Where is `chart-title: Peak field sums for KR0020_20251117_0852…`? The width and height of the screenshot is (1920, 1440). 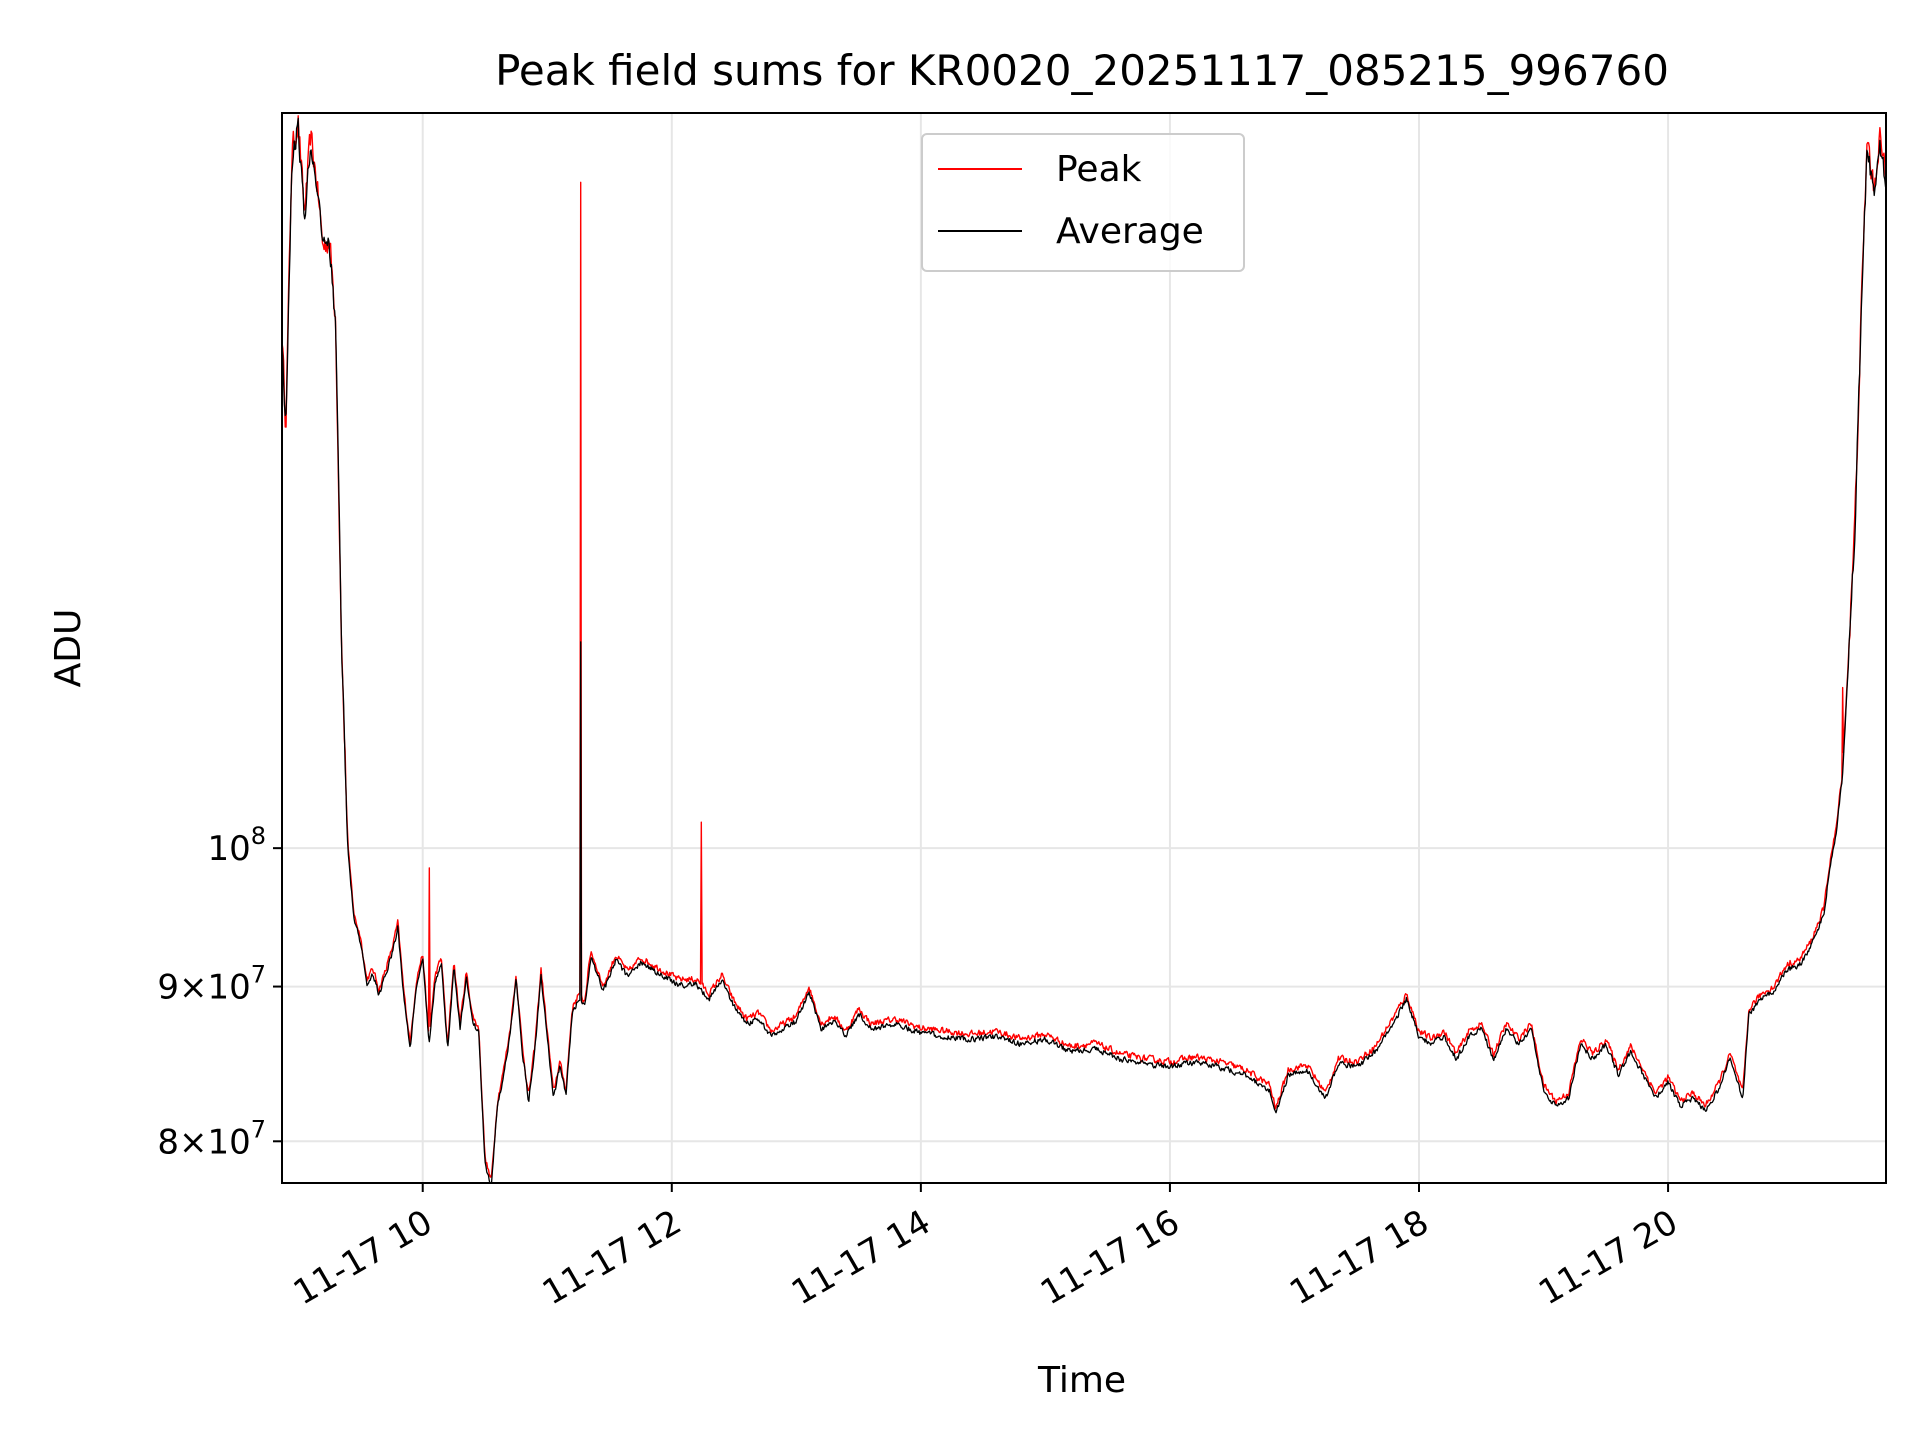
chart-title: Peak field sums for KR0020_20251117_0852… is located at coordinates (1082, 70).